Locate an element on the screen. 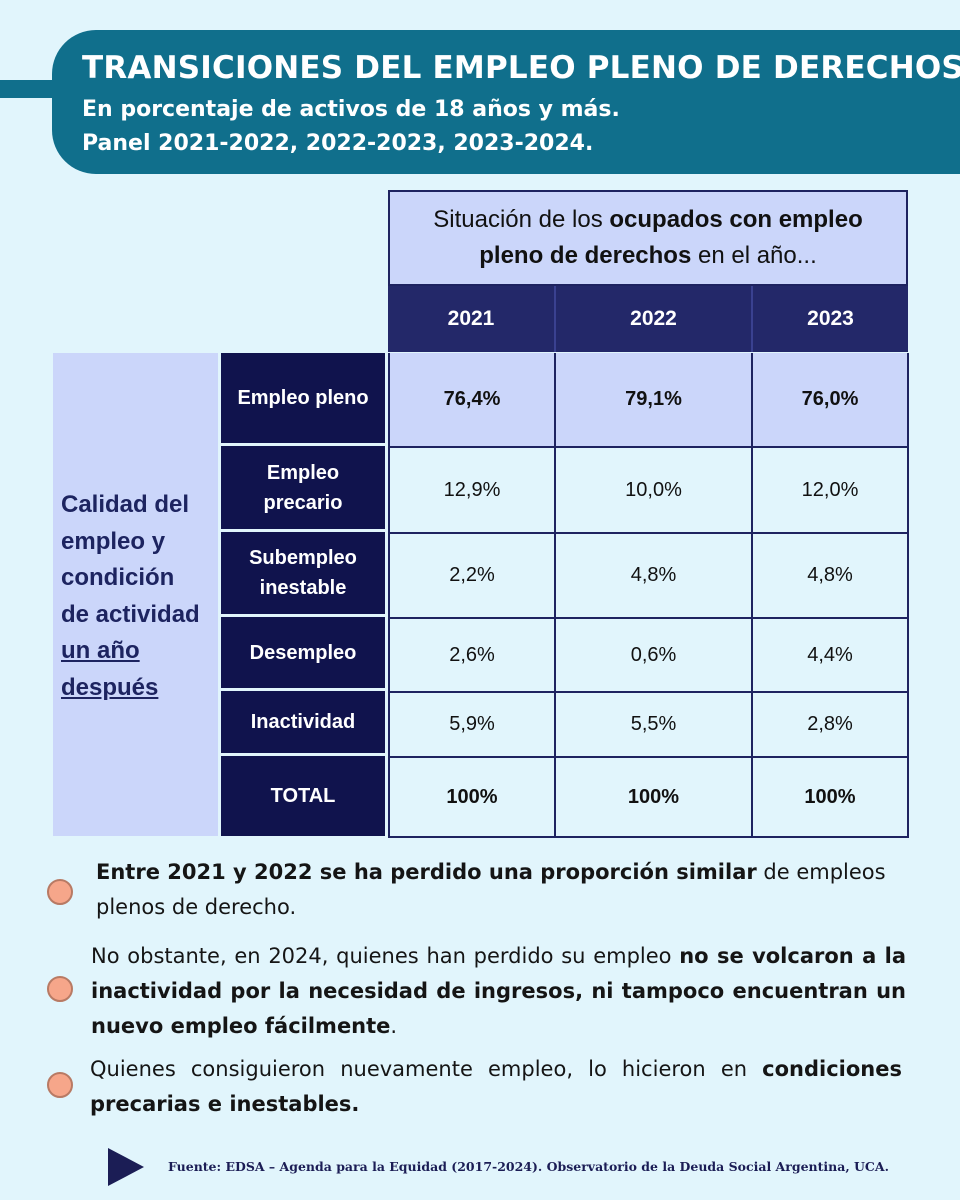 The height and width of the screenshot is (1200, 960). table-cell: 12,0% is located at coordinates (829, 490).